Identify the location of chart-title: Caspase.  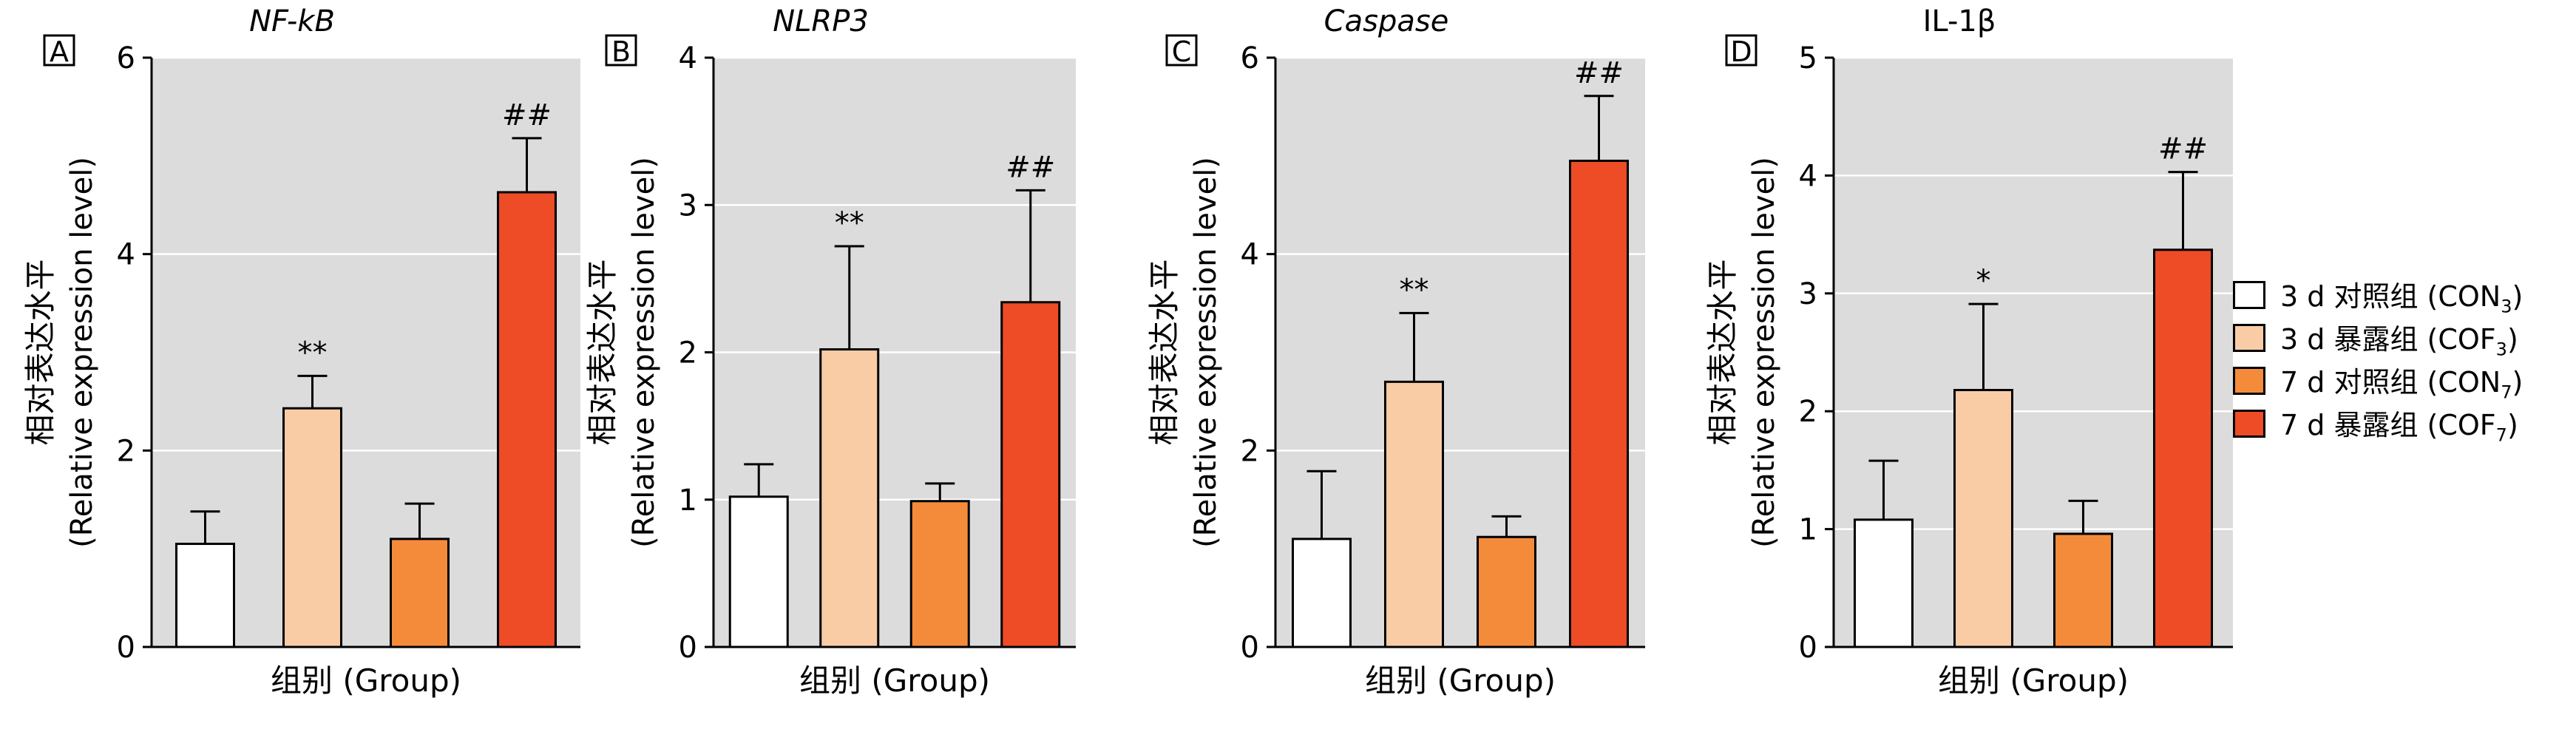
(1386, 21).